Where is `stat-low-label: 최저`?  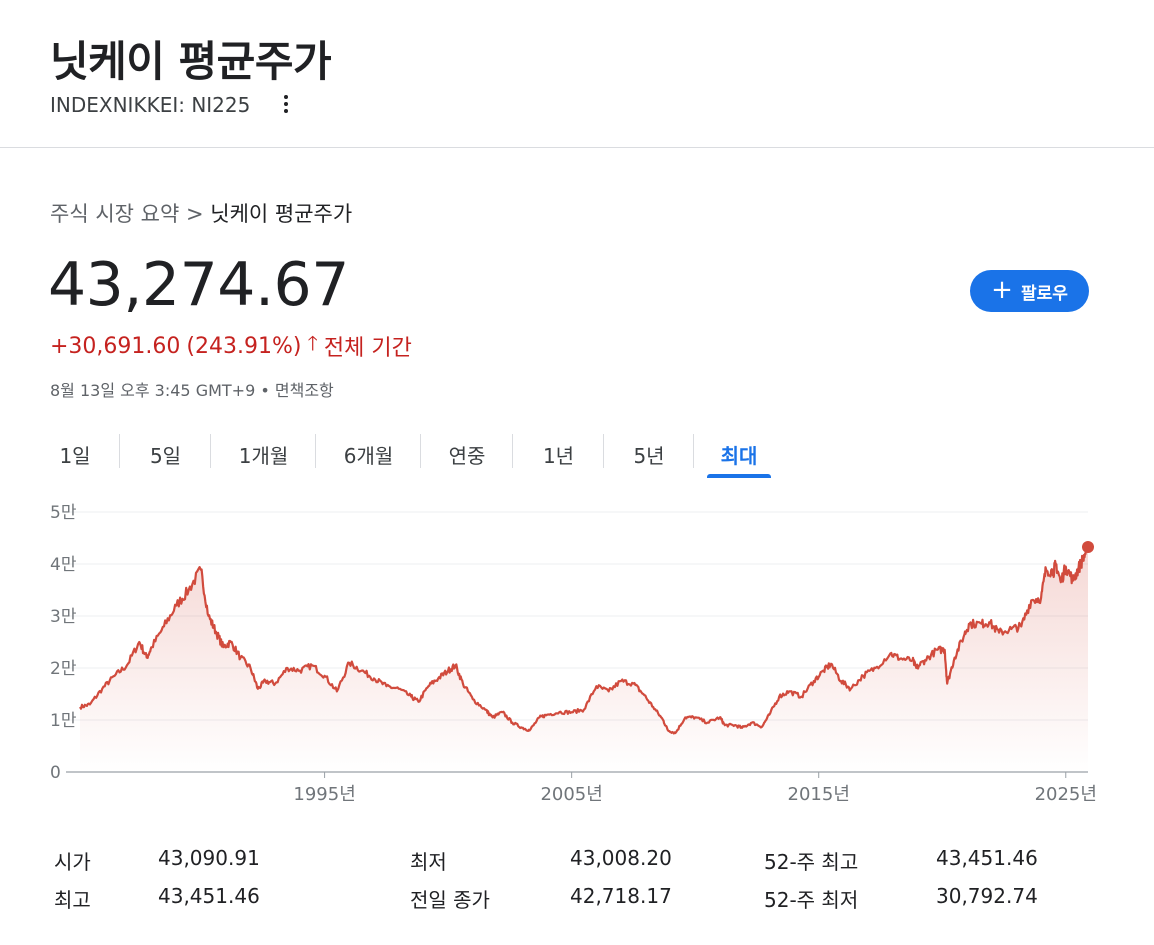 stat-low-label: 최저 is located at coordinates (428, 862).